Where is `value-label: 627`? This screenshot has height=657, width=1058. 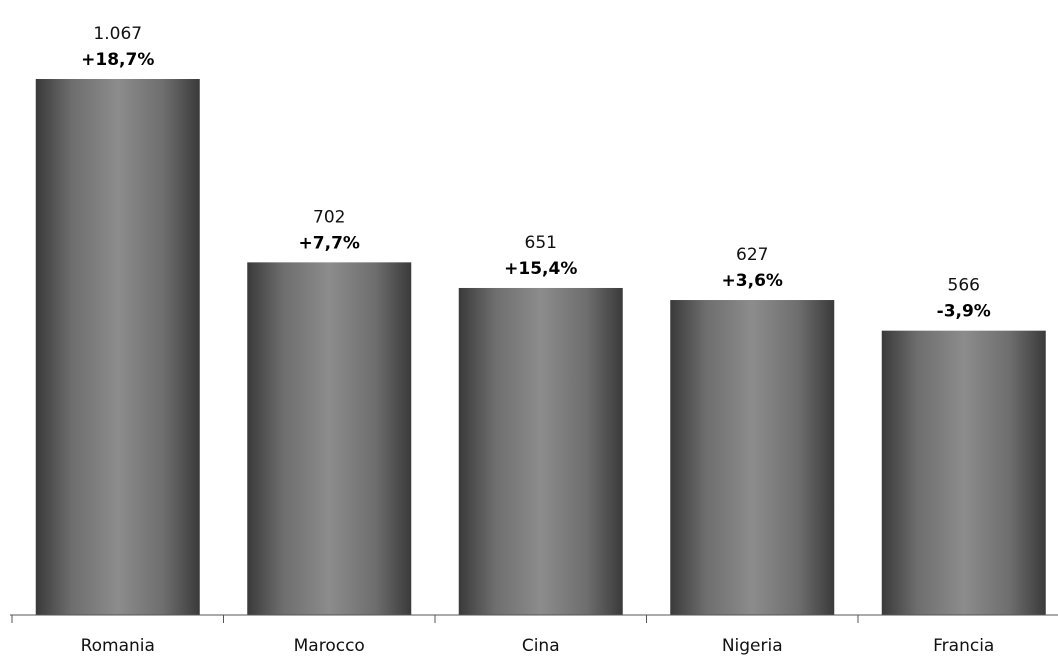
value-label: 627 is located at coordinates (752, 255).